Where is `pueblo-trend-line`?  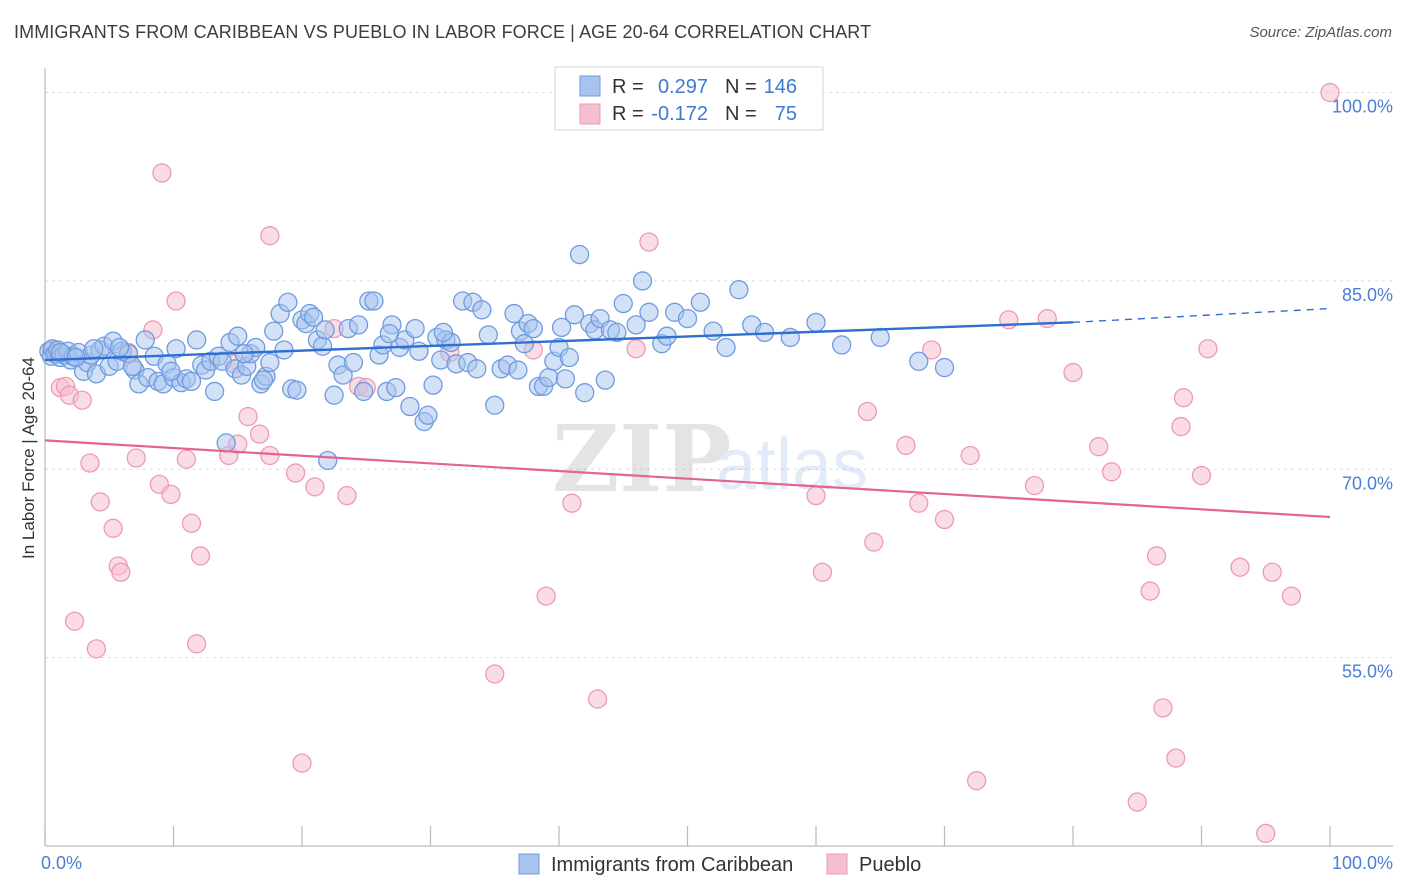
pueblo-trend-line is located at coordinates (687, 479).